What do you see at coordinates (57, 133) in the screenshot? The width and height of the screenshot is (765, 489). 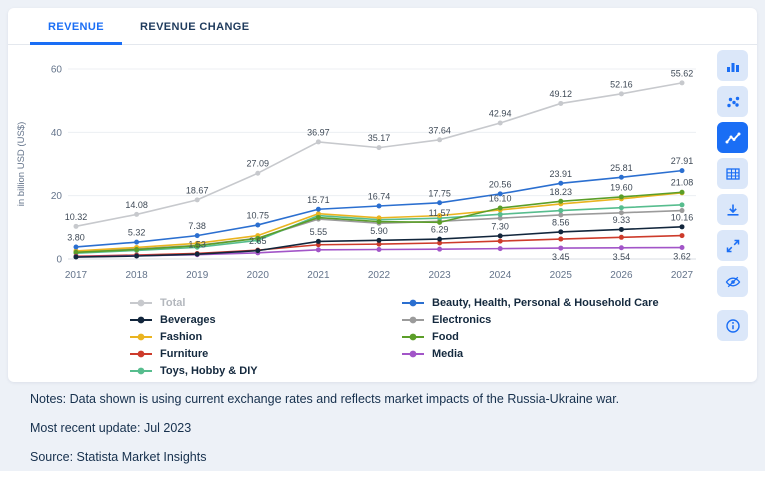 I see `svg-text: 40` at bounding box center [57, 133].